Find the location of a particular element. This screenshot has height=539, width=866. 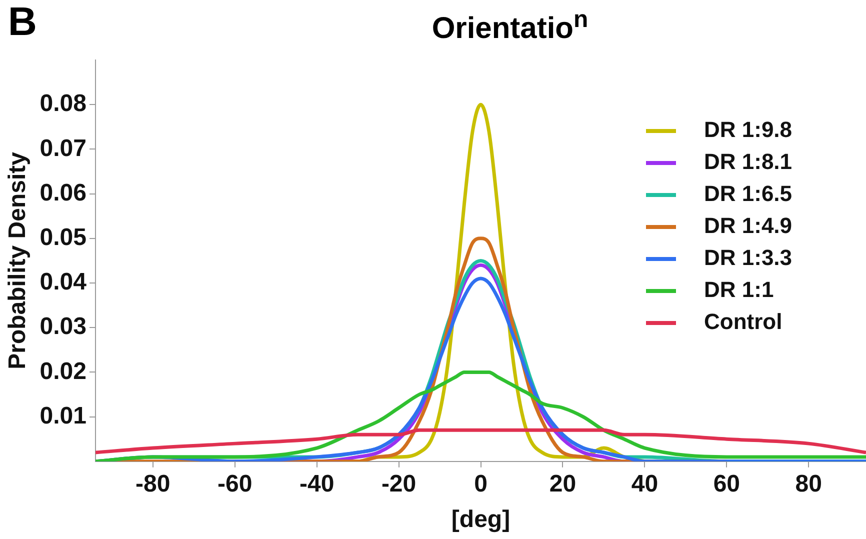

legend-label: DR 1:8.1 is located at coordinates (748, 161).